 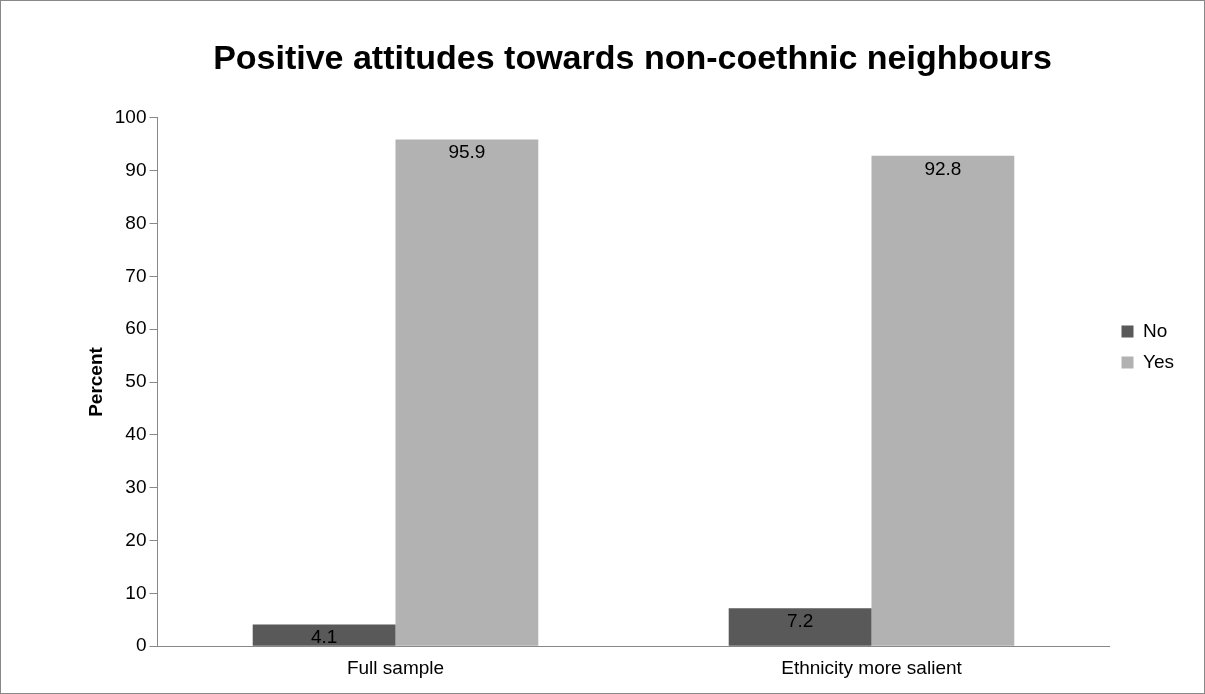 What do you see at coordinates (1158, 361) in the screenshot?
I see `legend-label: Yes` at bounding box center [1158, 361].